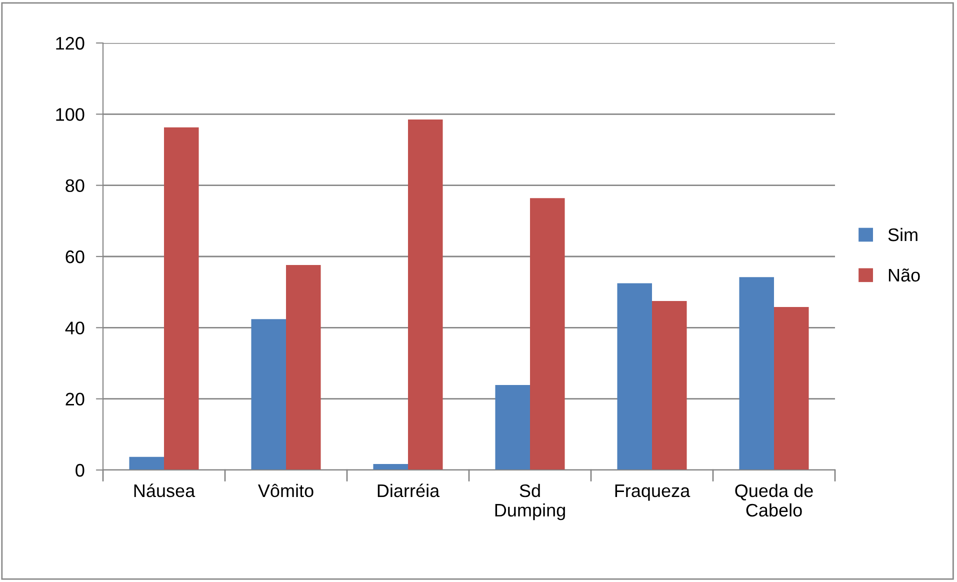 This screenshot has width=957, height=582. What do you see at coordinates (652, 492) in the screenshot?
I see `x-tick-label: Fraqueza` at bounding box center [652, 492].